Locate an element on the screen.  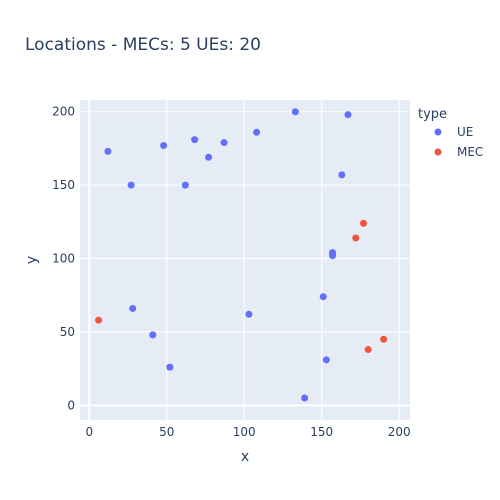
x-tick-label: 0 is located at coordinates (89, 432).